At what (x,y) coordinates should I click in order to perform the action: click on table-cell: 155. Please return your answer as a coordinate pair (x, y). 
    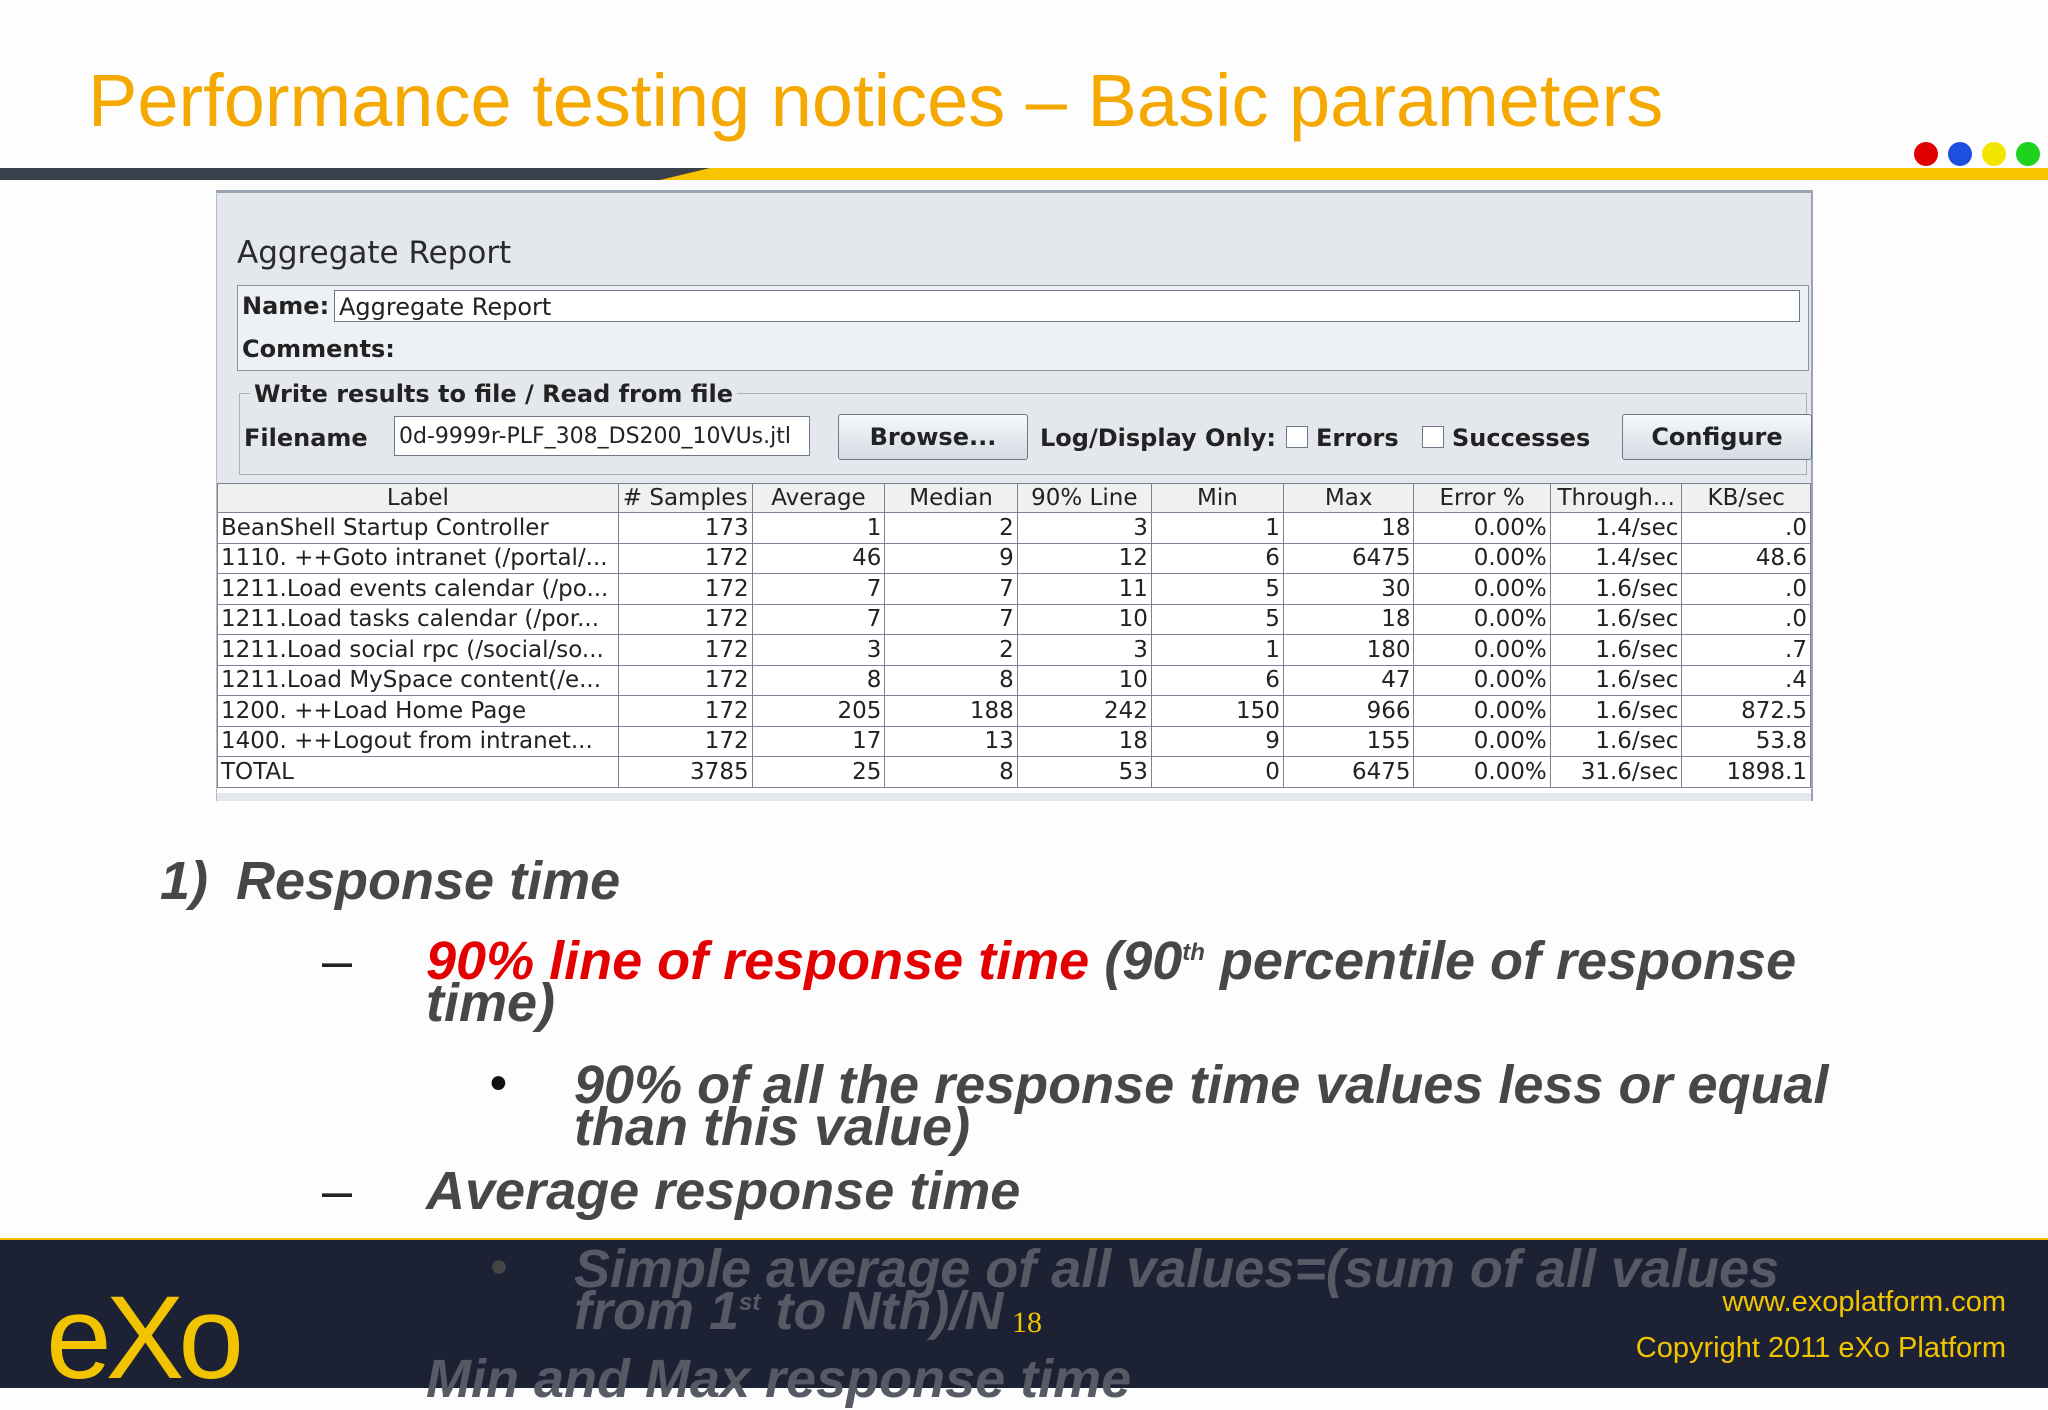
    Looking at the image, I should click on (1348, 741).